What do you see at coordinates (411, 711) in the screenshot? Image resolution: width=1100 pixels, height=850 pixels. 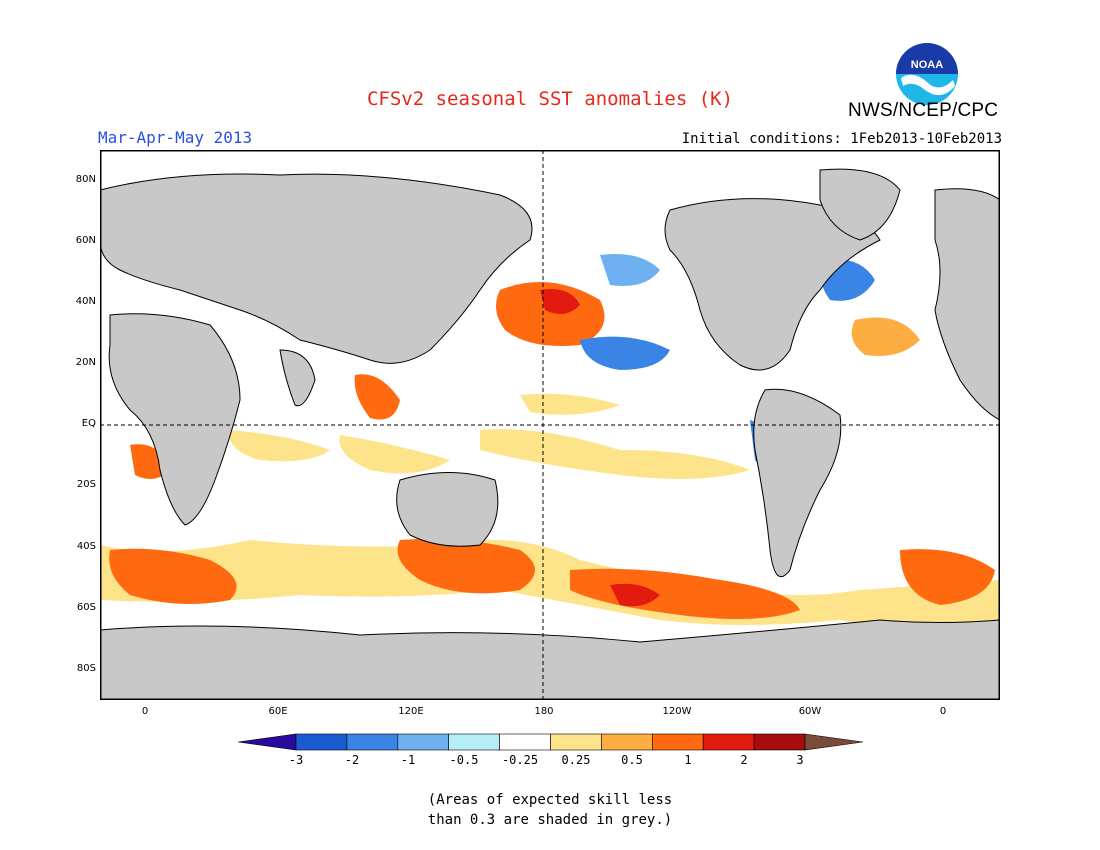 I see `lon-label-120e: 120E` at bounding box center [411, 711].